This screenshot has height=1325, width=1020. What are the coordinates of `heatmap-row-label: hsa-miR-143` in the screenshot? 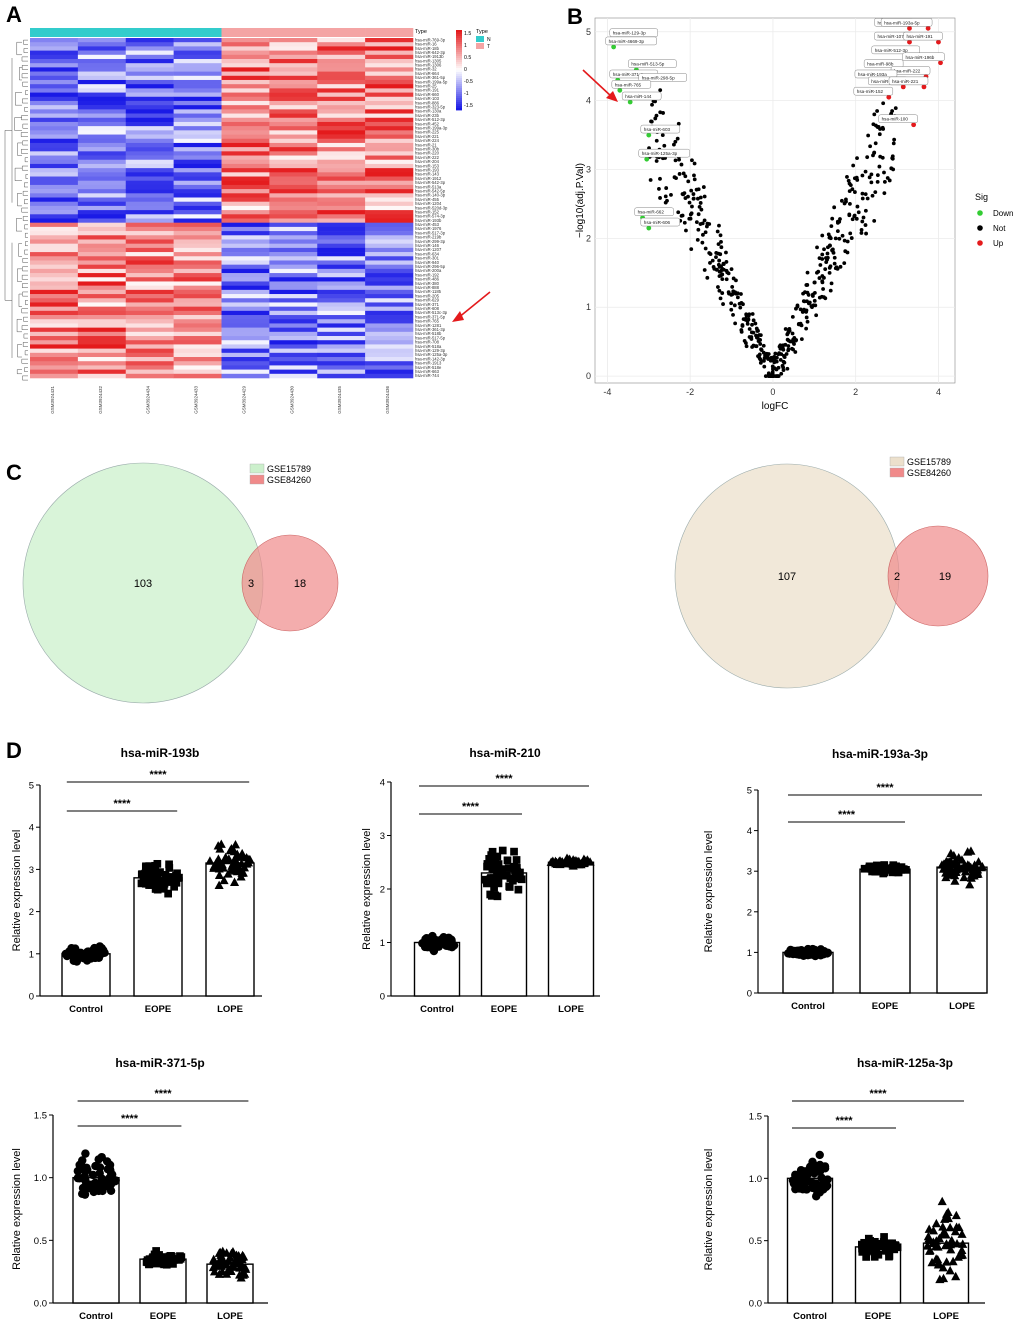 It's located at (427, 174).